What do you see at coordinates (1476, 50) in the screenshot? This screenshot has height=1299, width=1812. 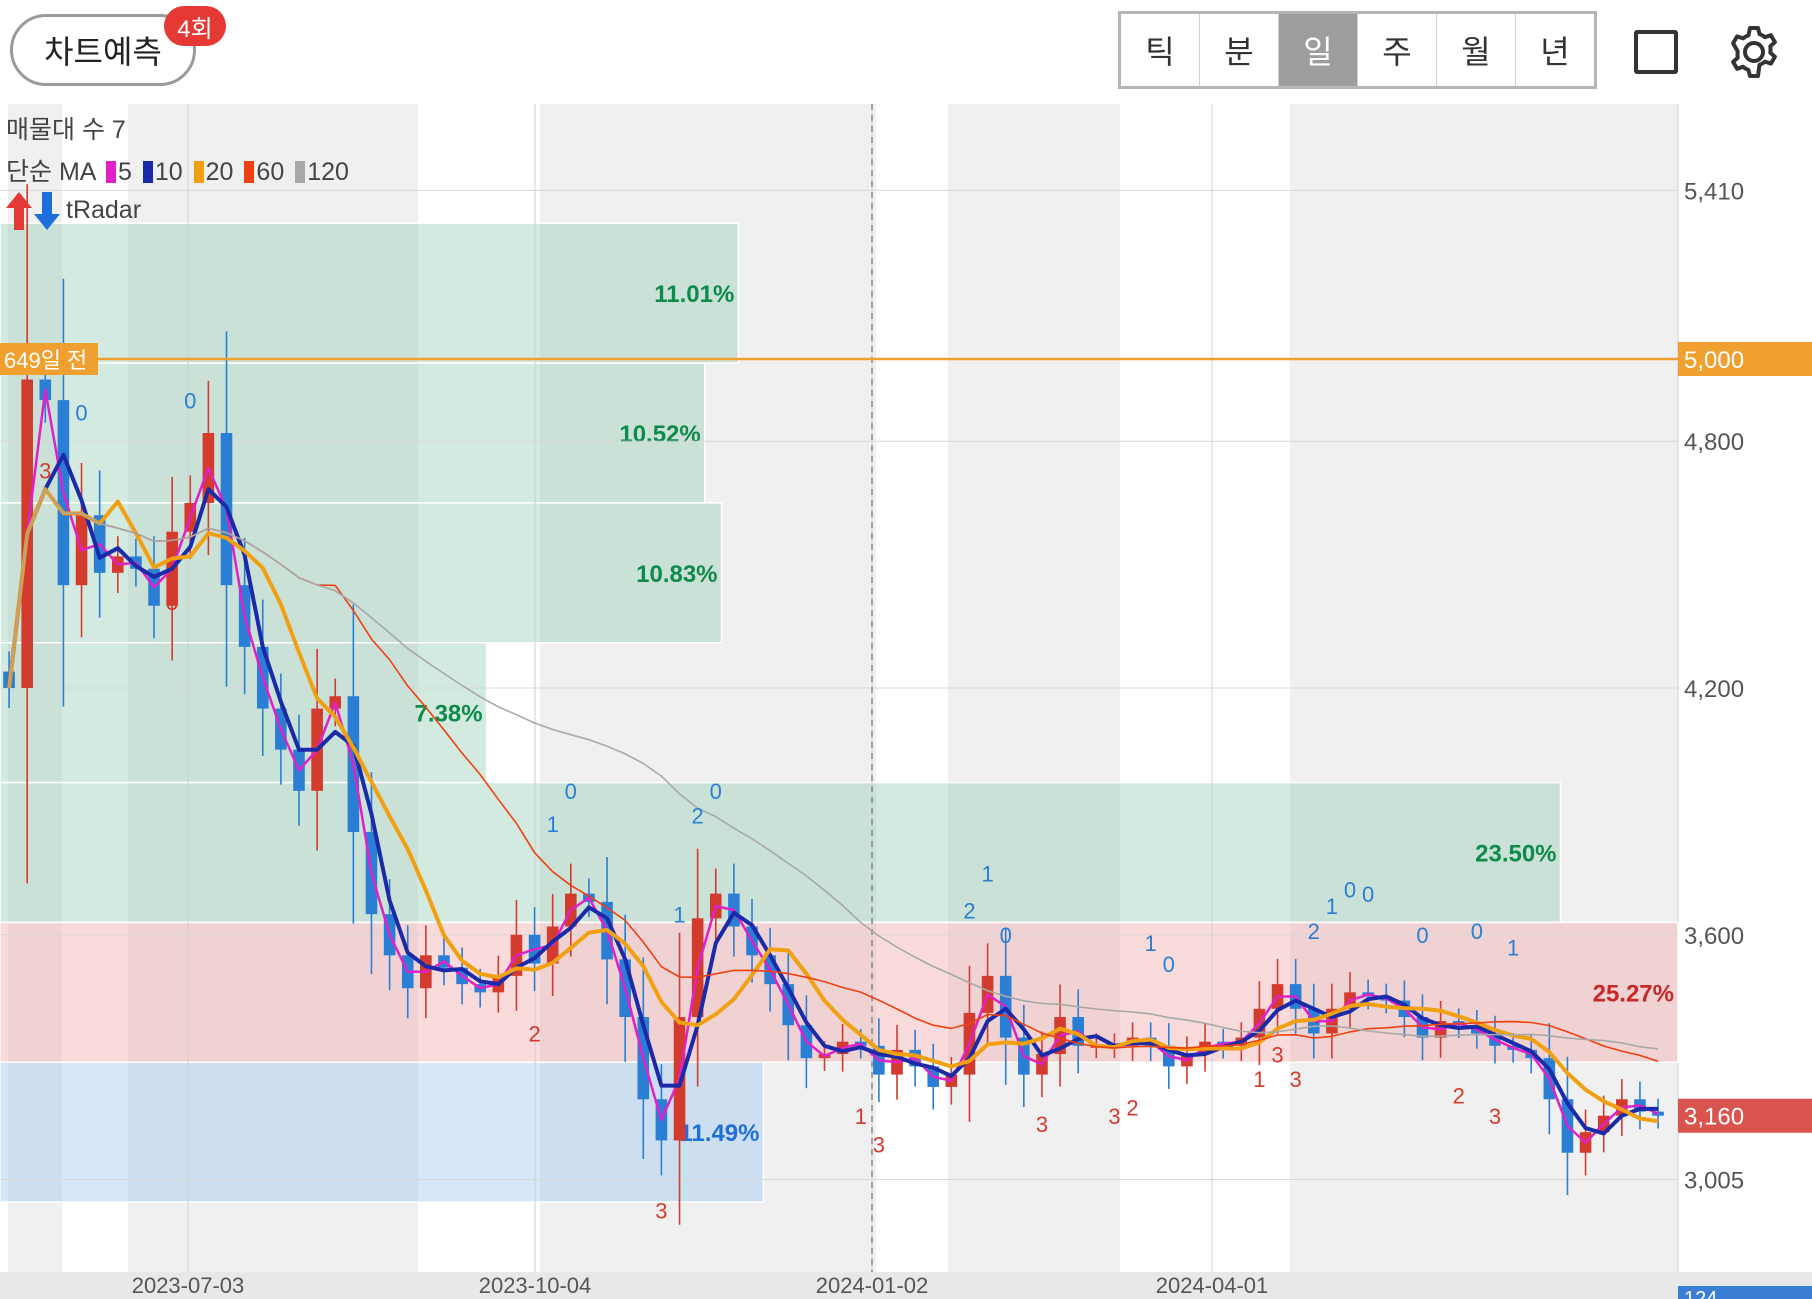 I see `tab-month: 월` at bounding box center [1476, 50].